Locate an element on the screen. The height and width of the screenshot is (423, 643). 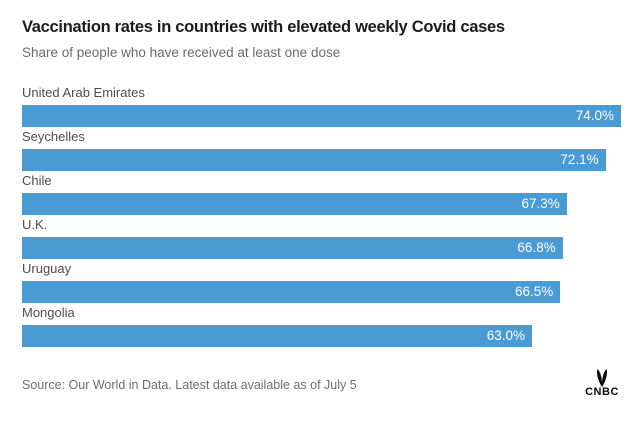
bar-row: United Arab Emirates 74.0% is located at coordinates (321, 106).